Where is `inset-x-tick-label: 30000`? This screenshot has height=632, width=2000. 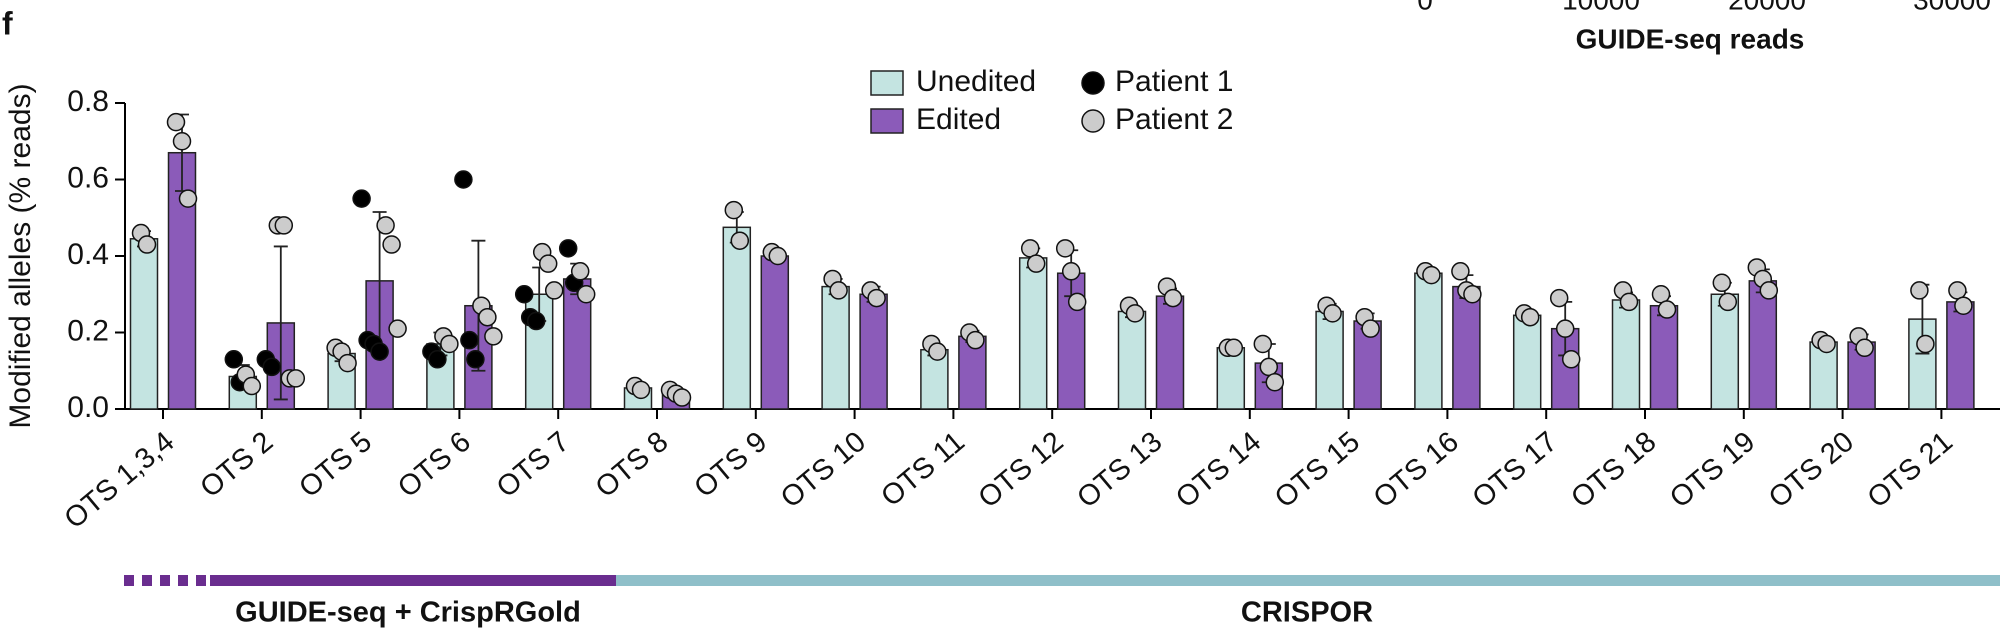 inset-x-tick-label: 30000 is located at coordinates (1952, 7).